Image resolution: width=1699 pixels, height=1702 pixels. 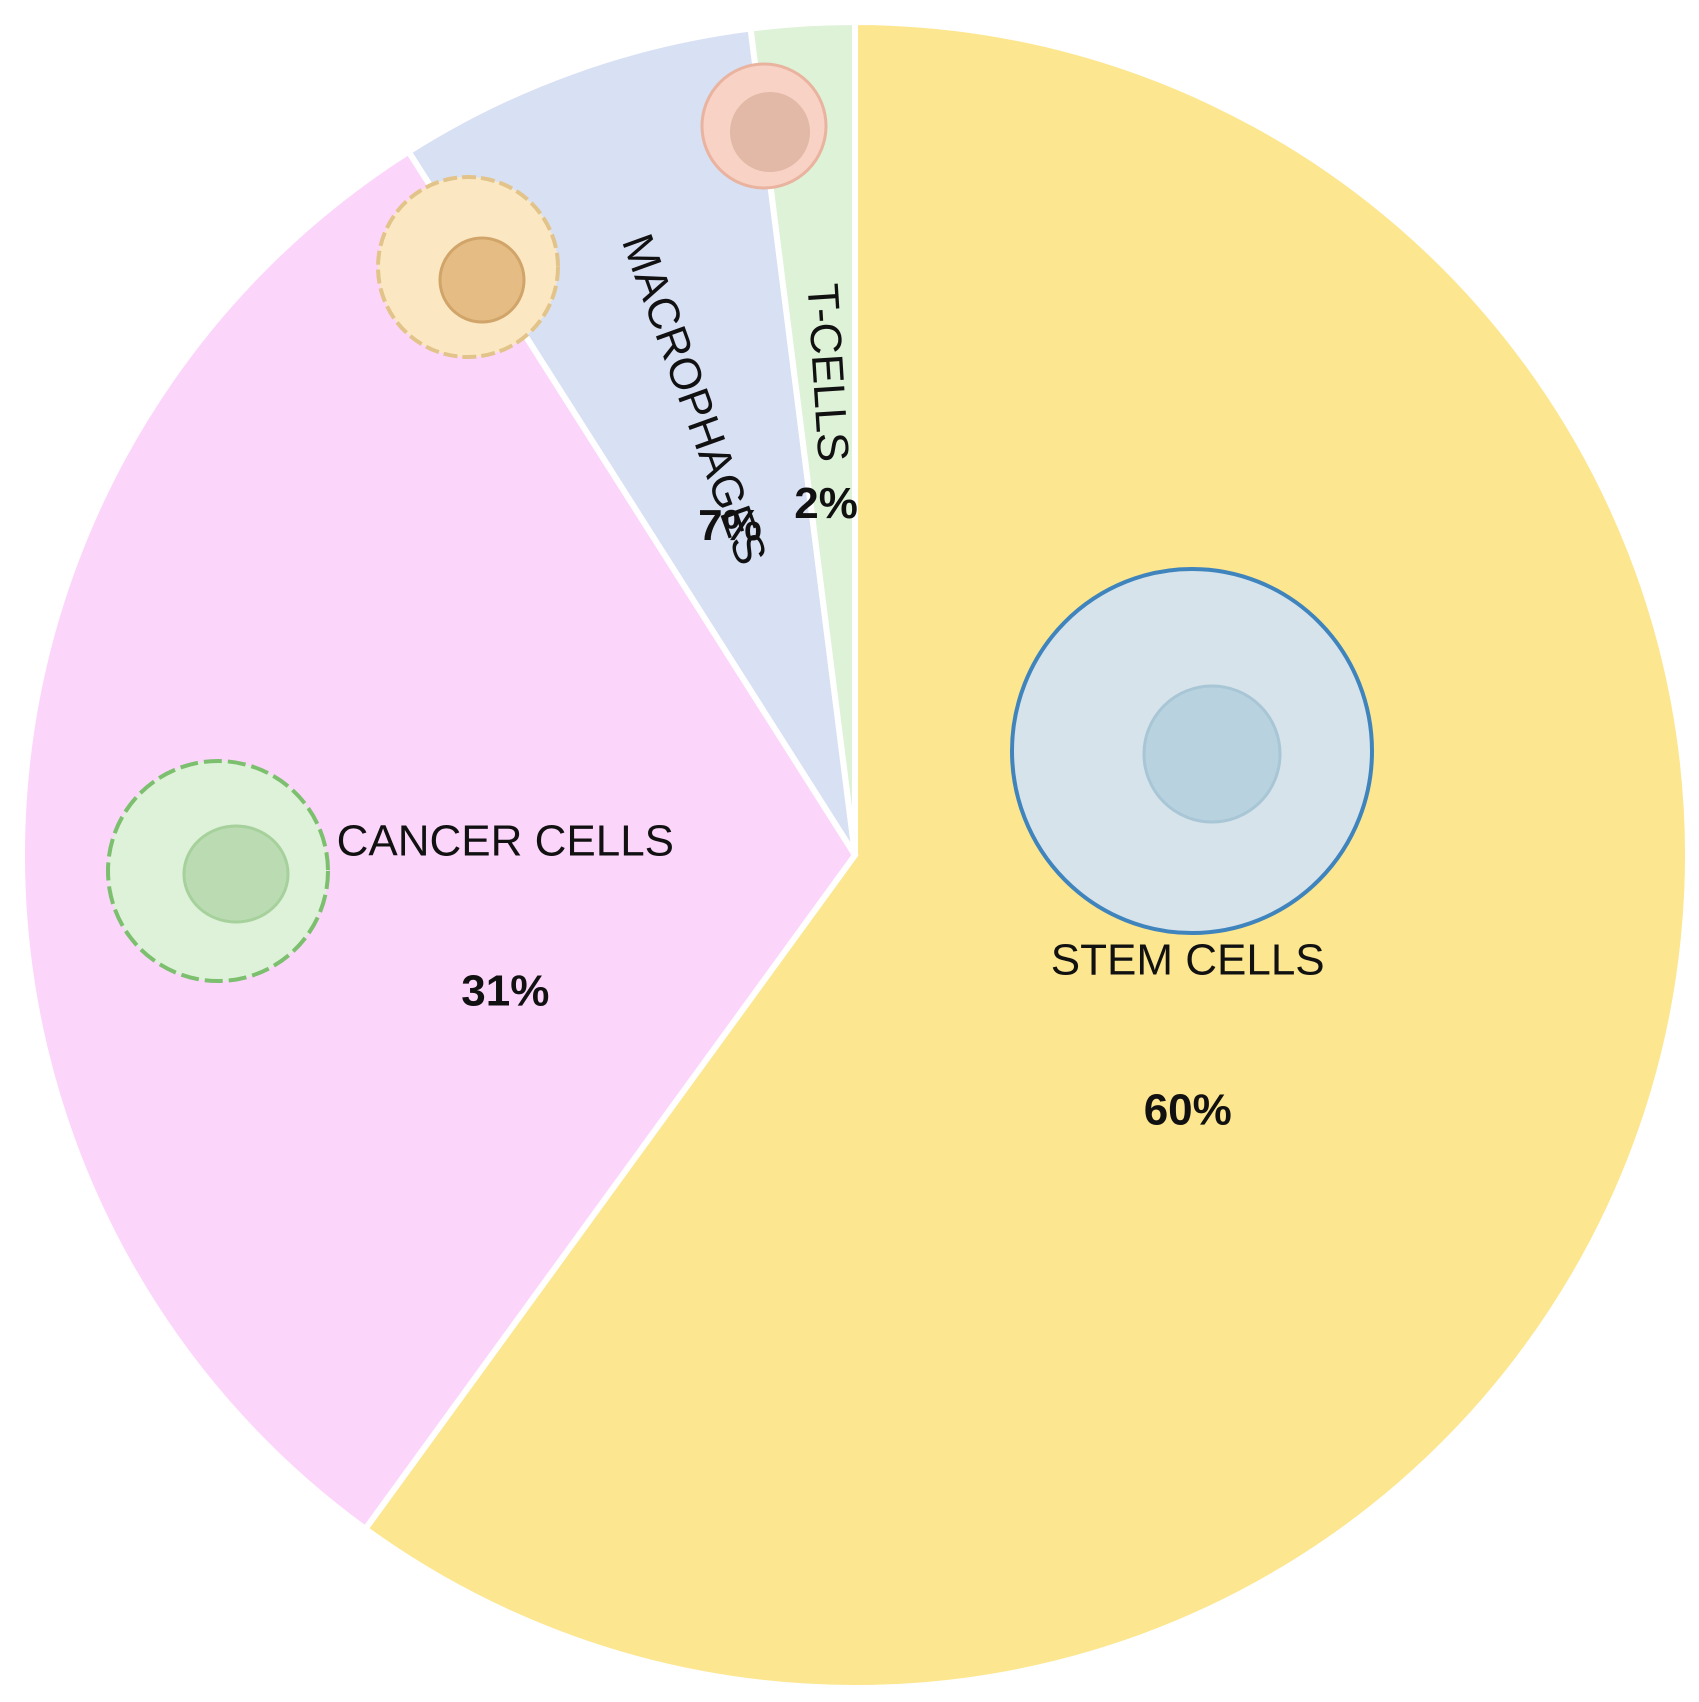 I want to click on category-label: T-CELLS, so click(x=827, y=372).